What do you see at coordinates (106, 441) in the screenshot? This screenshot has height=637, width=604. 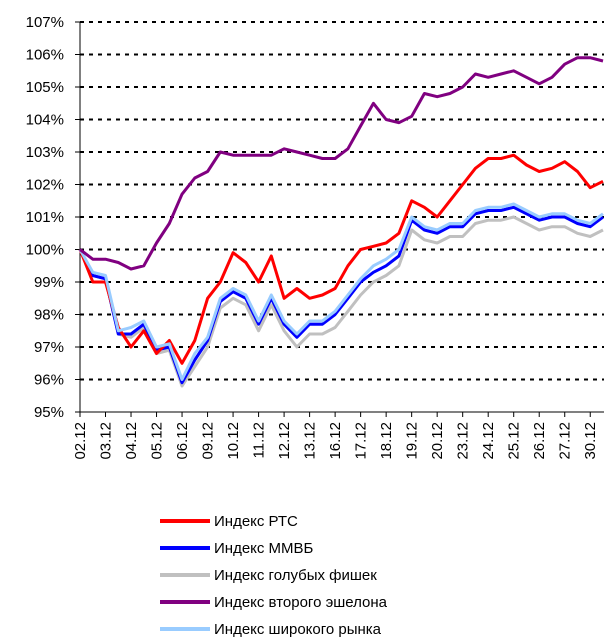 I see `x-tick-label: 03.12` at bounding box center [106, 441].